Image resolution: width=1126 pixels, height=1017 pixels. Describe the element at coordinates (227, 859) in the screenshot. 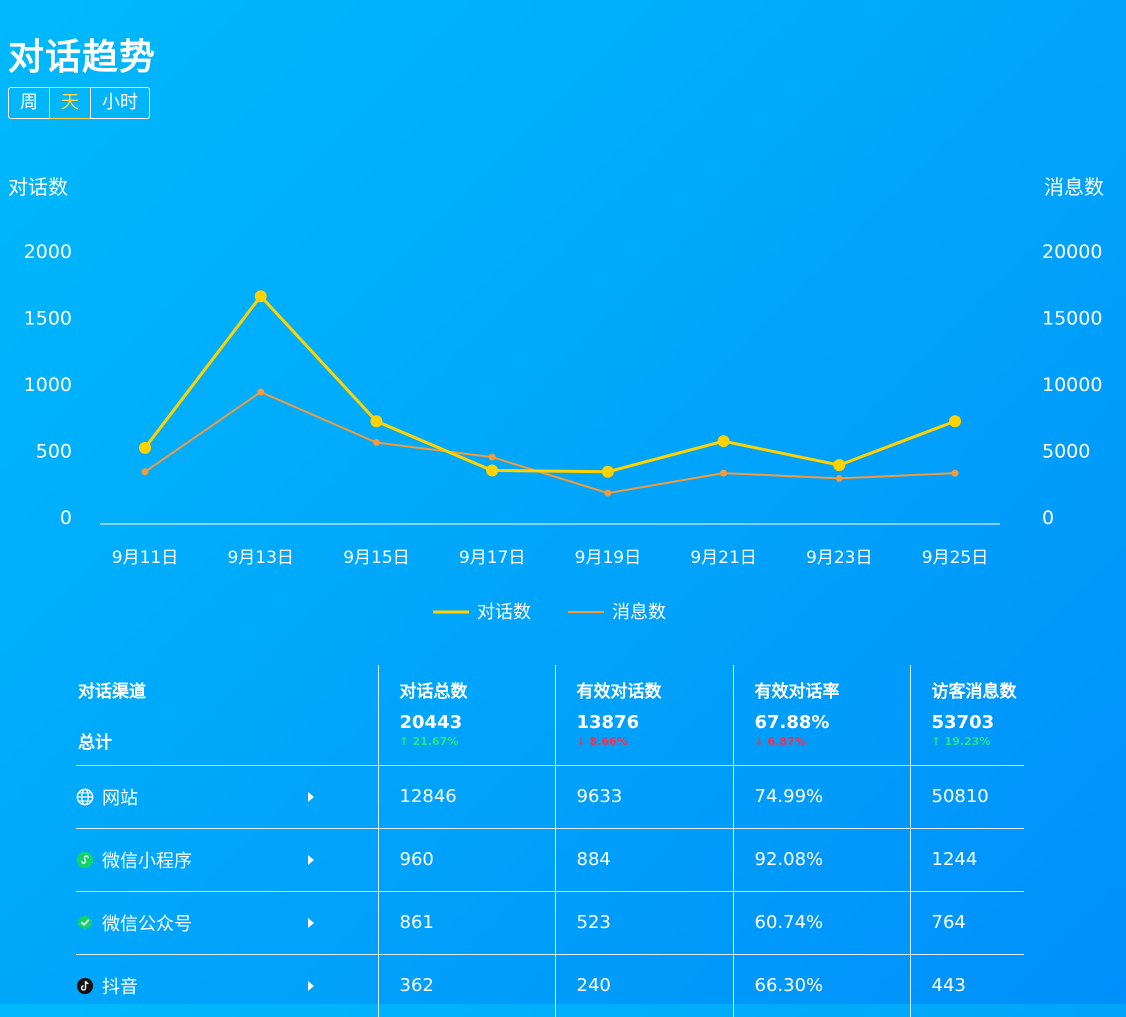

I see `channel-cell: 微信小程序` at that location.